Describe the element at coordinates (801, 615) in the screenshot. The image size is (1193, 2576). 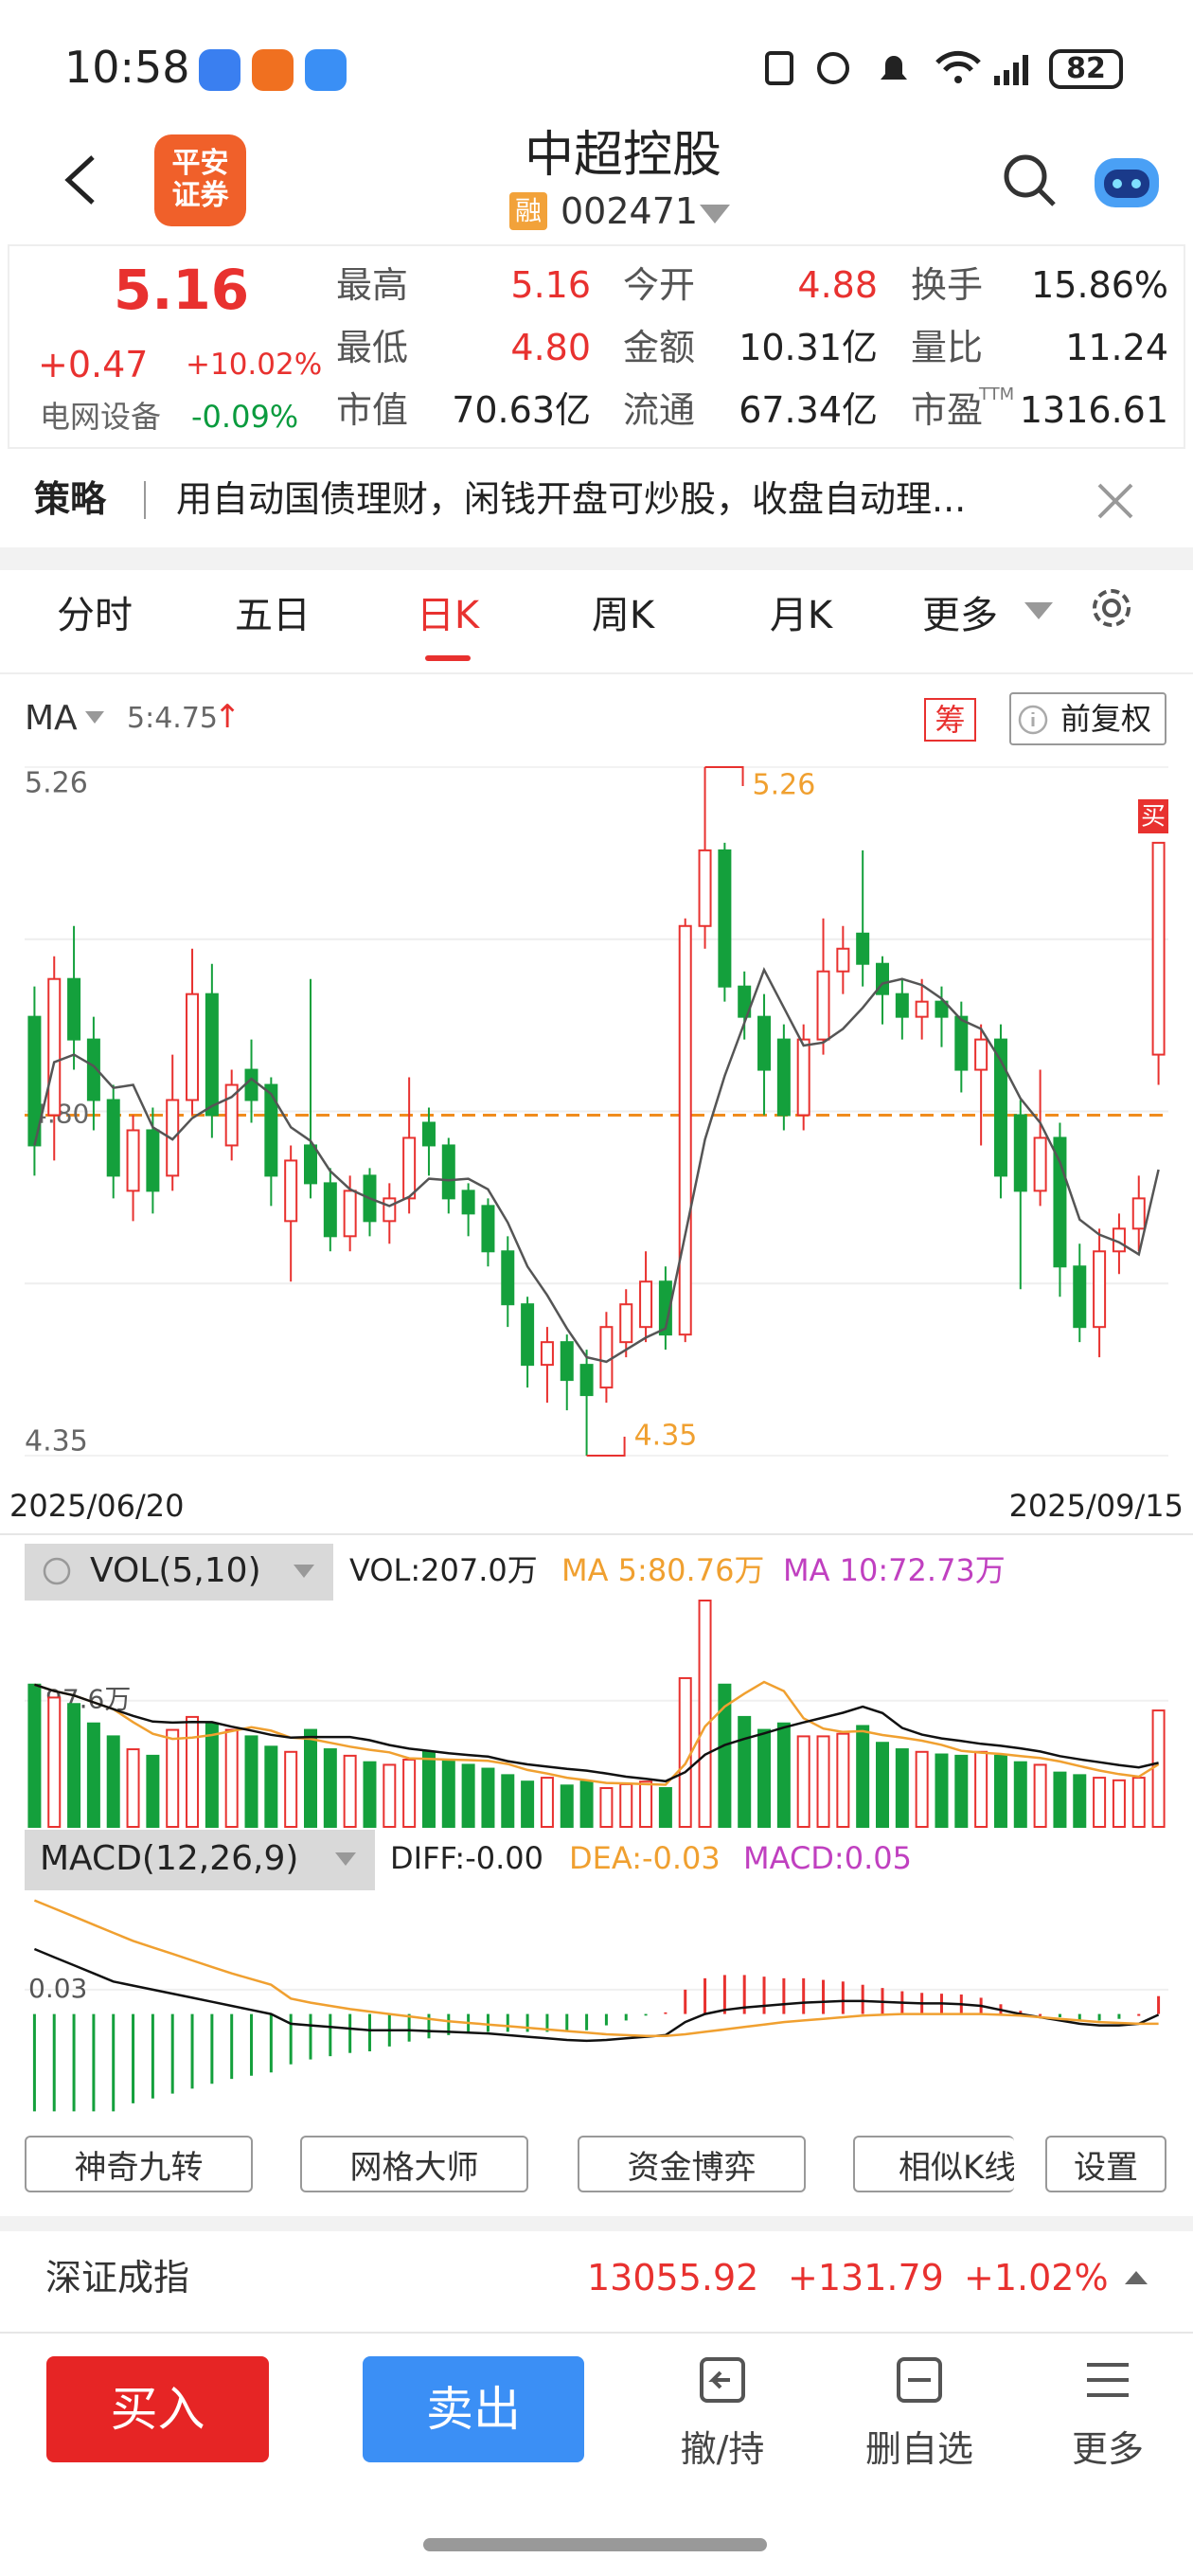
I see `tab: 月K` at that location.